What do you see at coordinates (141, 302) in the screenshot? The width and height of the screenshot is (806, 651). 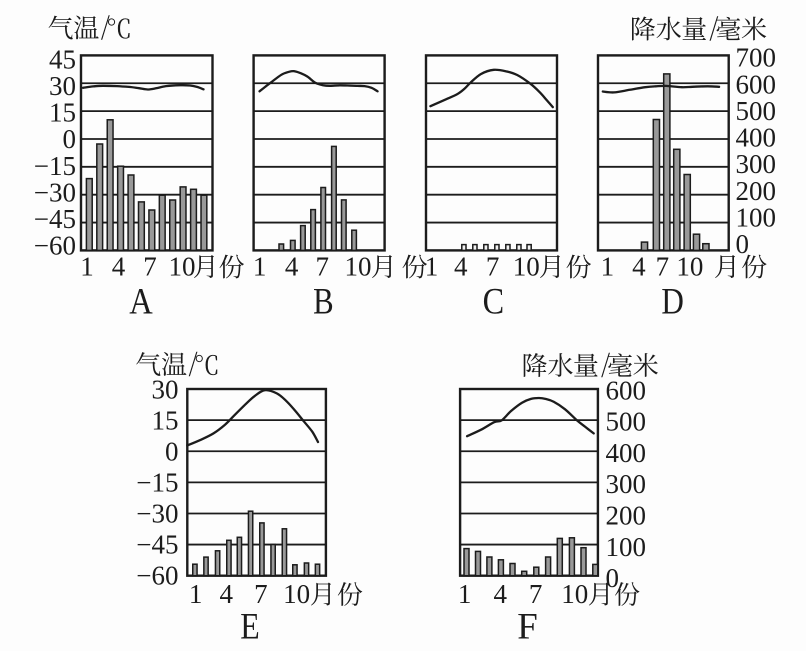 I see `svg-text: A` at bounding box center [141, 302].